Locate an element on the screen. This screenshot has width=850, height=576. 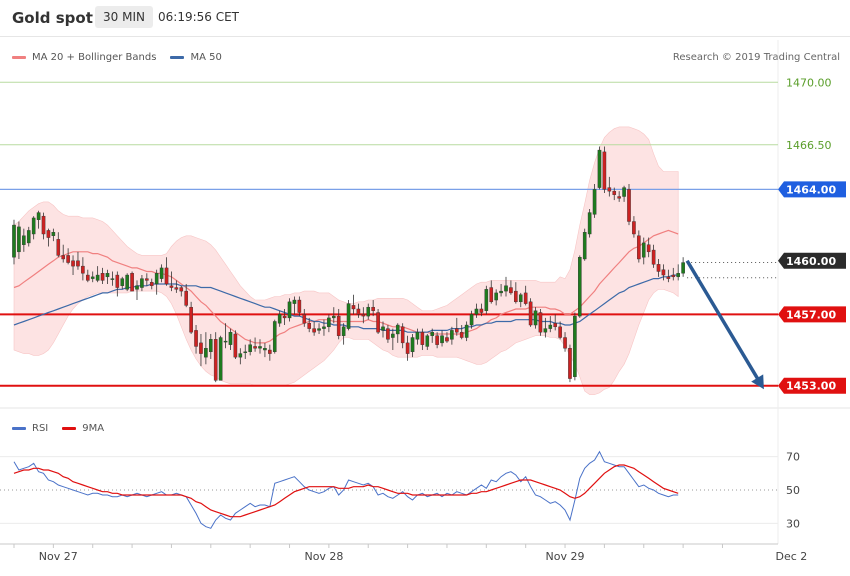
rsi-ma-legend-label: 9MA is located at coordinates (93, 428).